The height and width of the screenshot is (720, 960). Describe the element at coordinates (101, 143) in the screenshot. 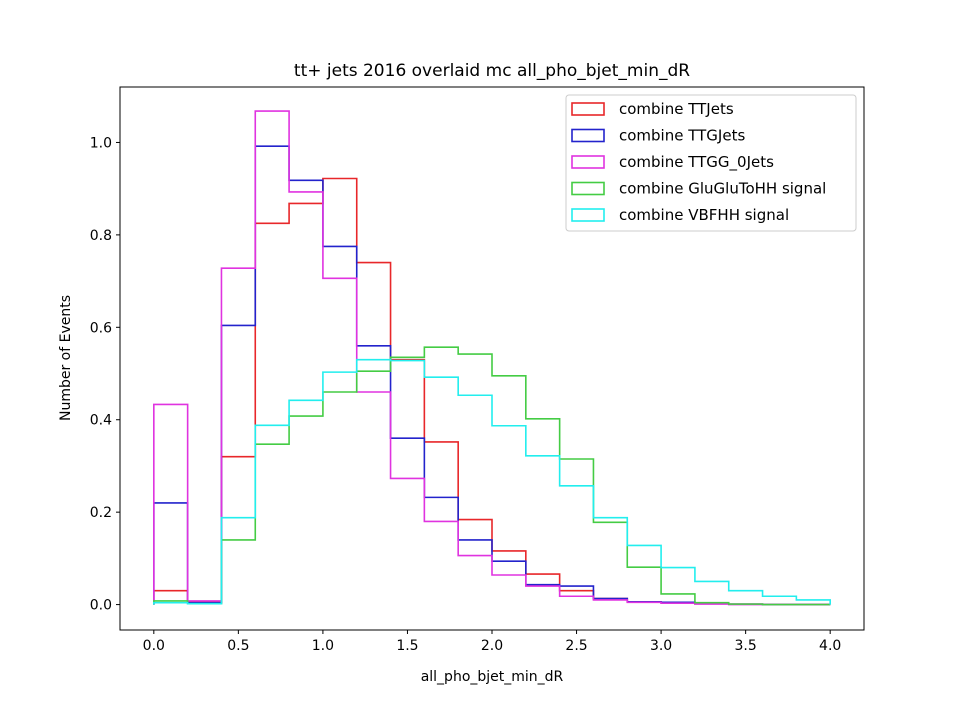

I see `y-tick-label: 1.0` at that location.